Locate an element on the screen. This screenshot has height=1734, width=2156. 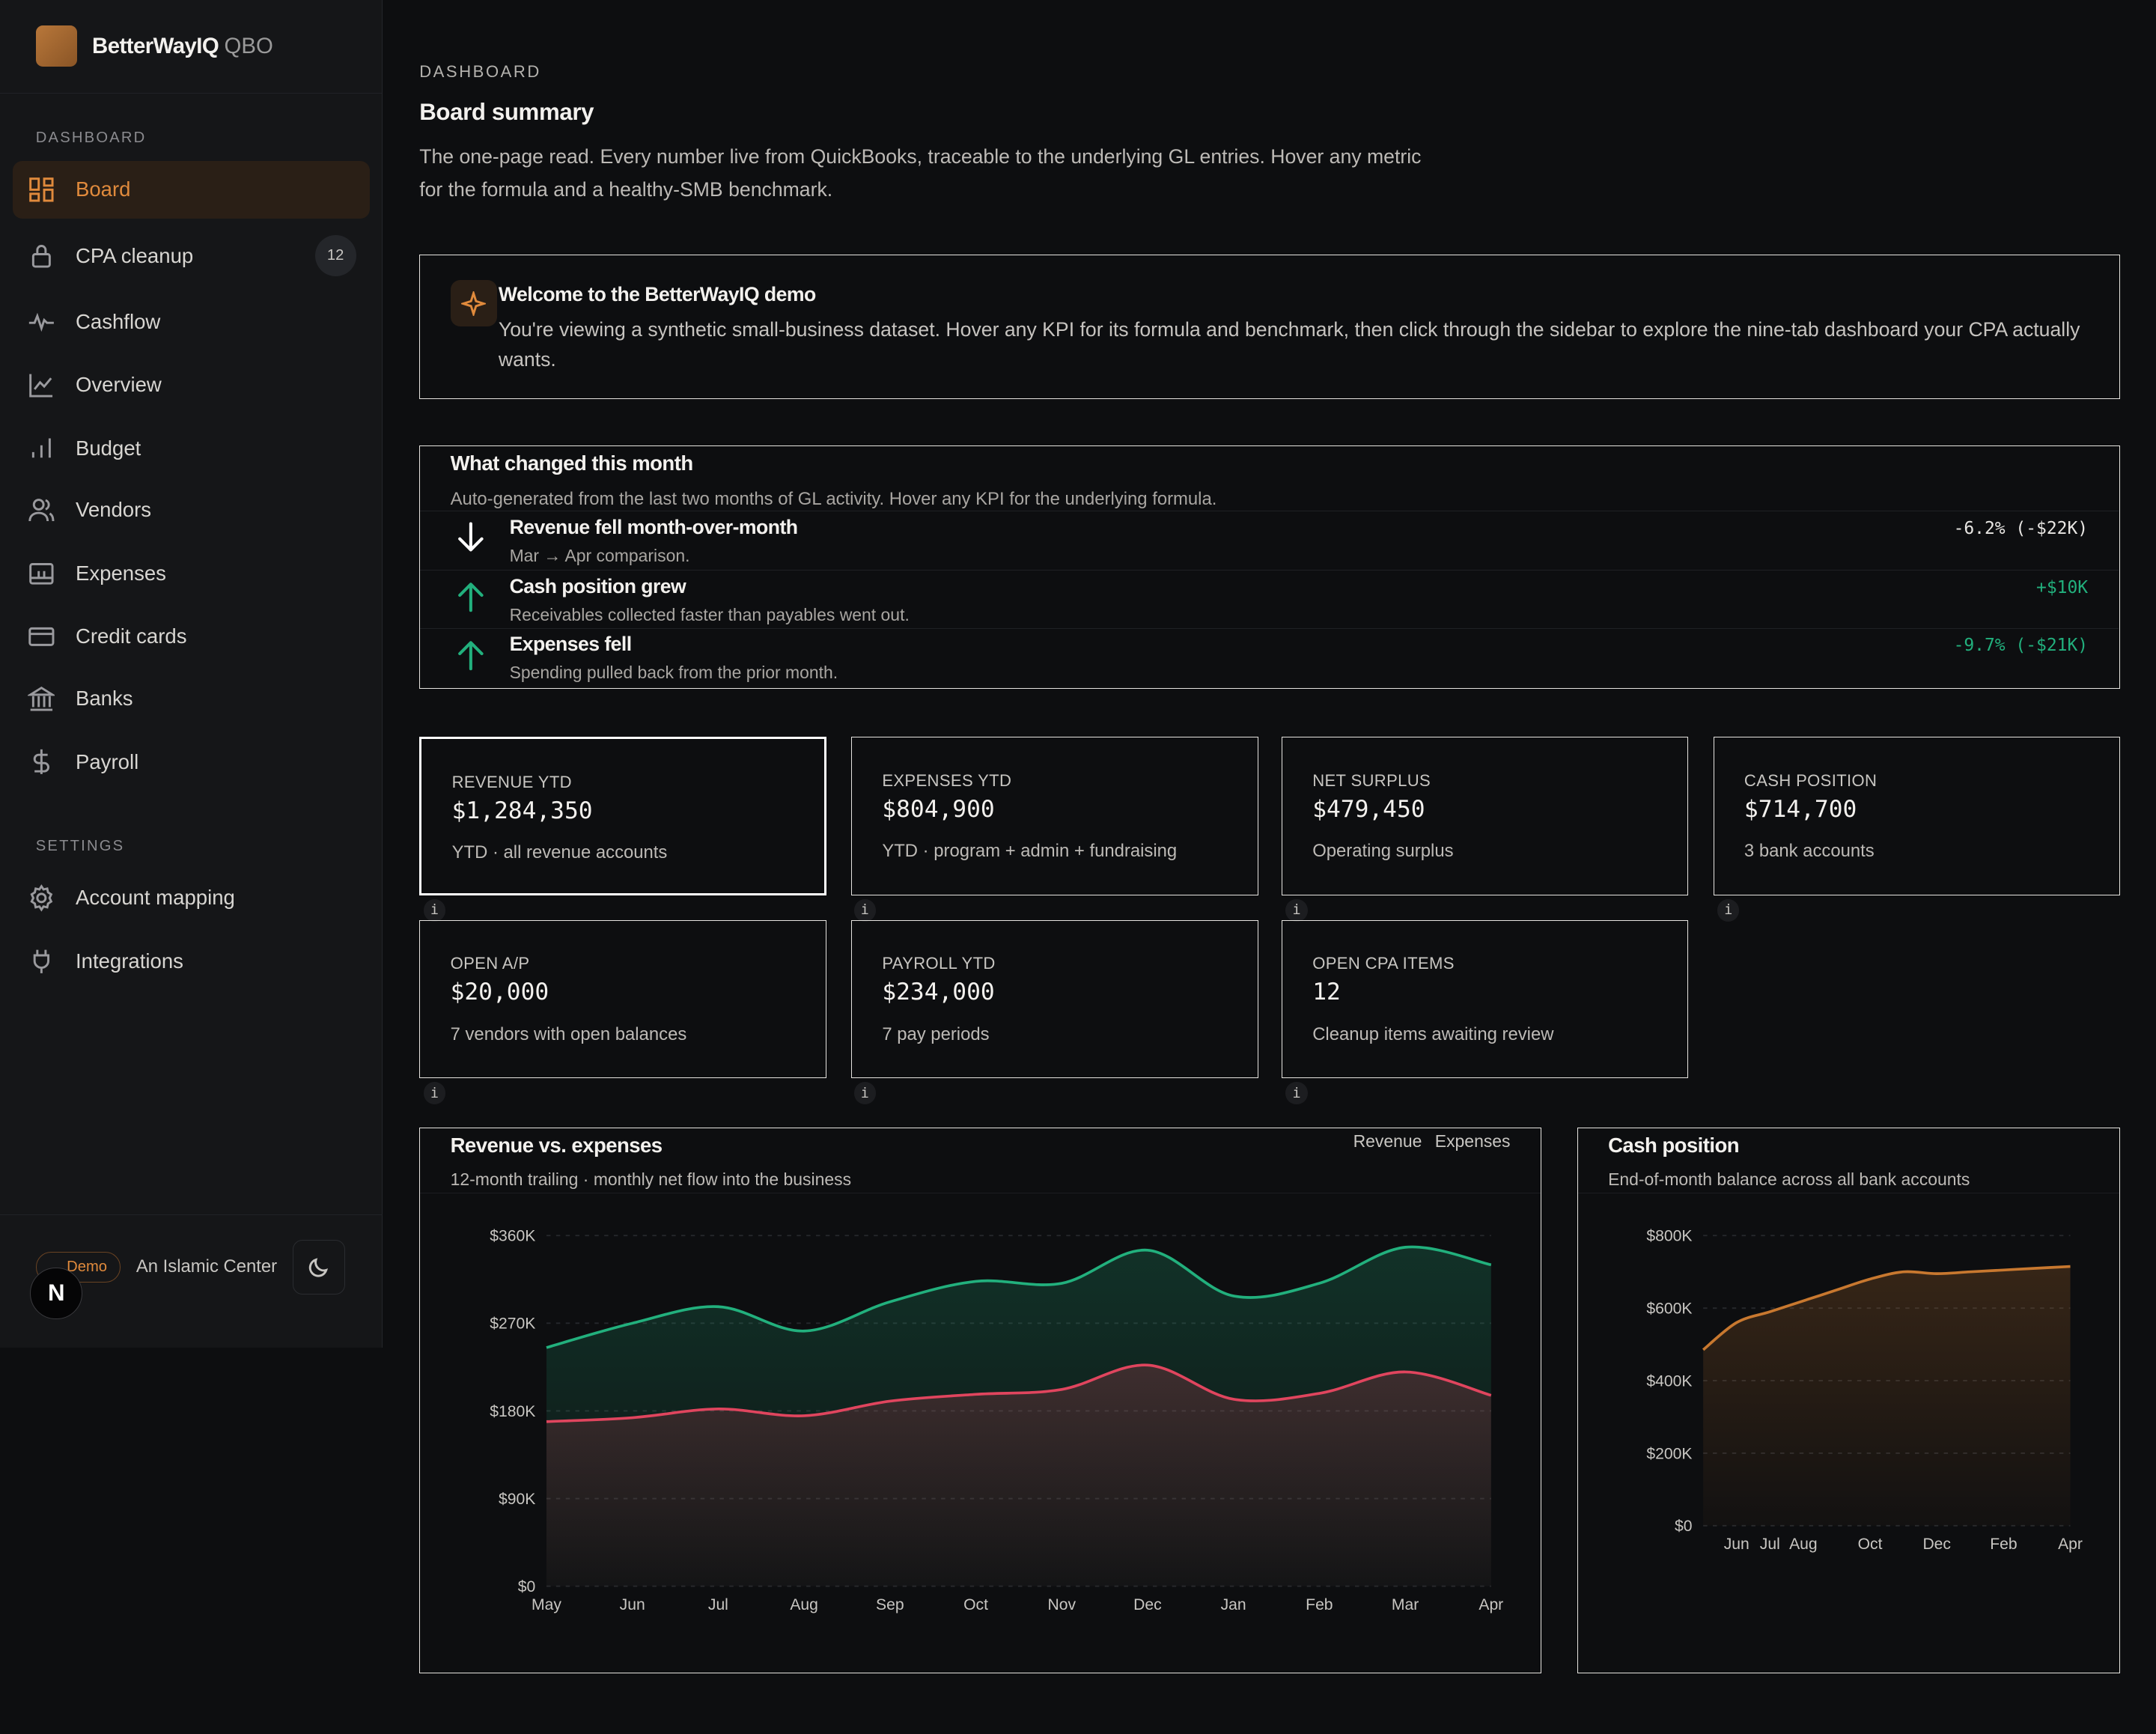
welcome-title: Welcome to the BetterWayIQ demo is located at coordinates (657, 293).